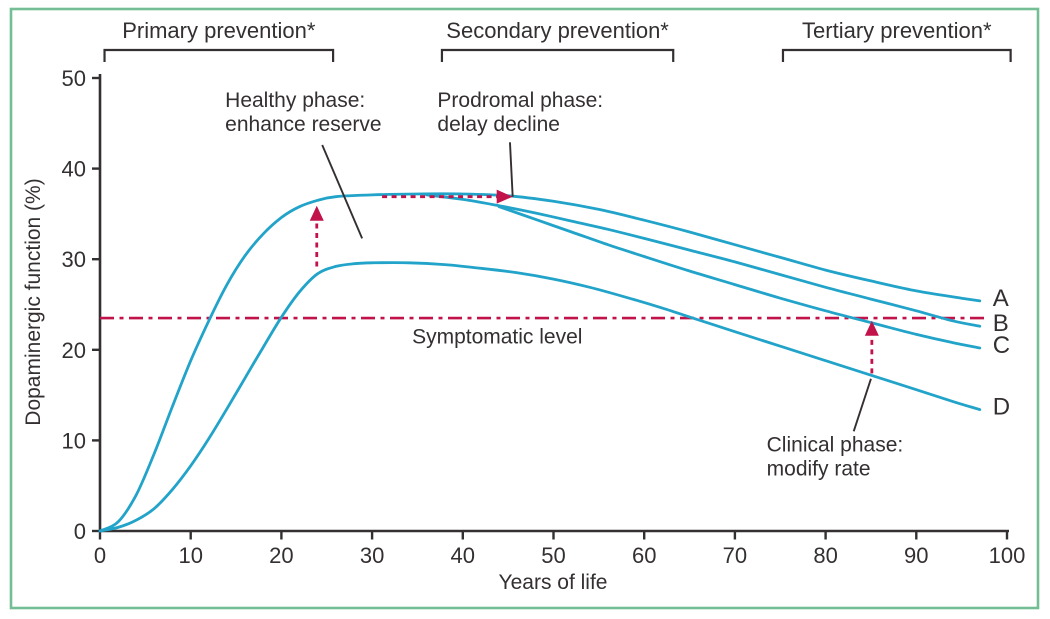 This screenshot has width=1050, height=619. I want to click on bracket-label-secondary: Secondary prevention*, so click(557, 30).